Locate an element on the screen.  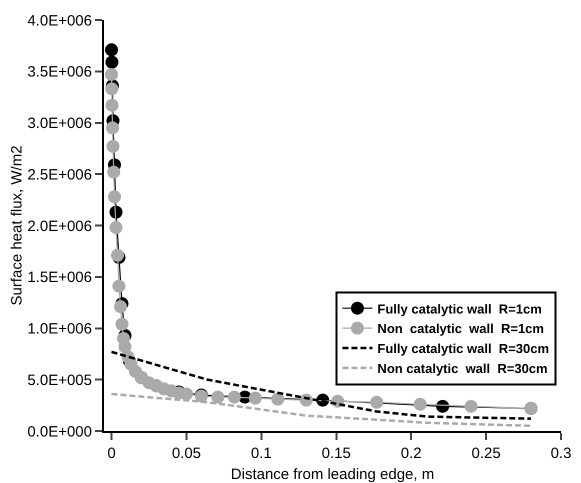
legend-label: Non catalytic wall R=30cm is located at coordinates (462, 368).